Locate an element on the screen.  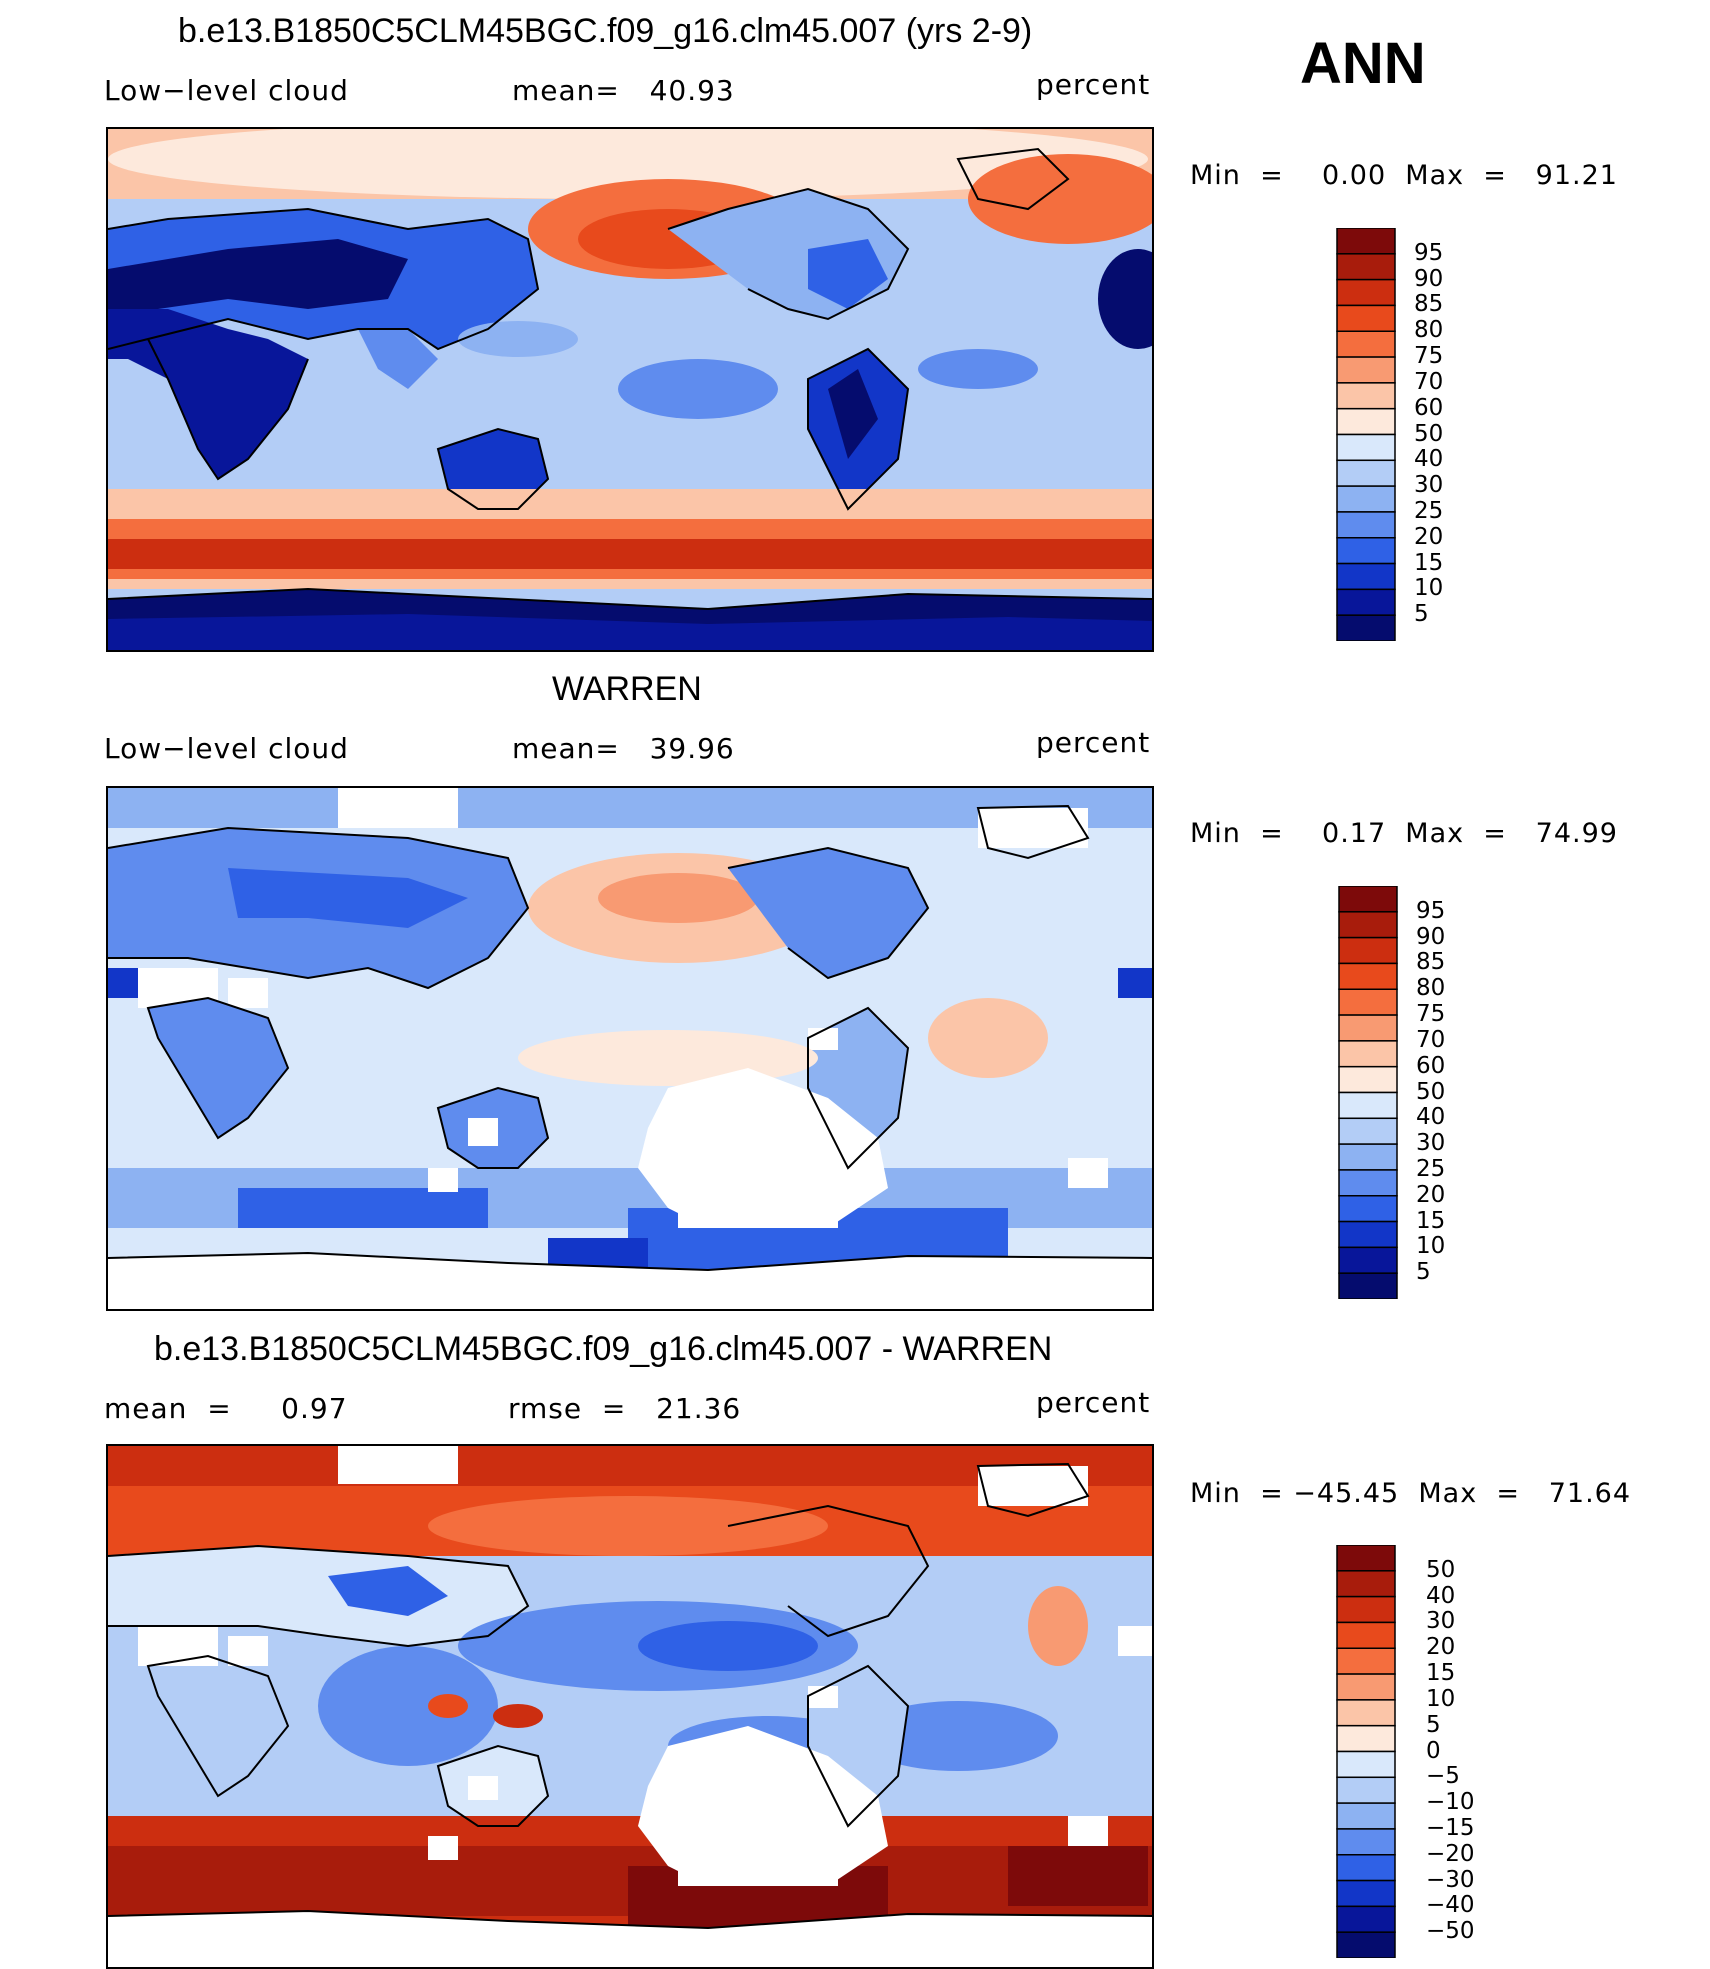
panel-1-colorbar is located at coordinates (1366, 434).